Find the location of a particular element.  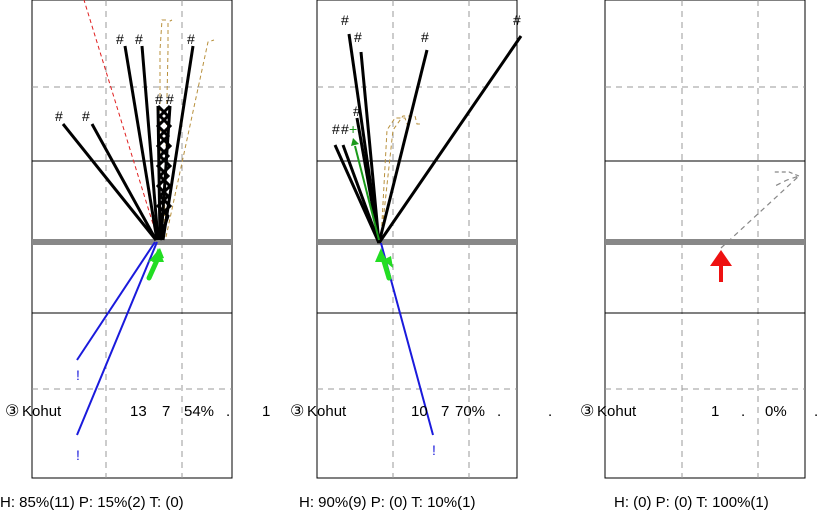

plus-mark: + is located at coordinates (353, 129).